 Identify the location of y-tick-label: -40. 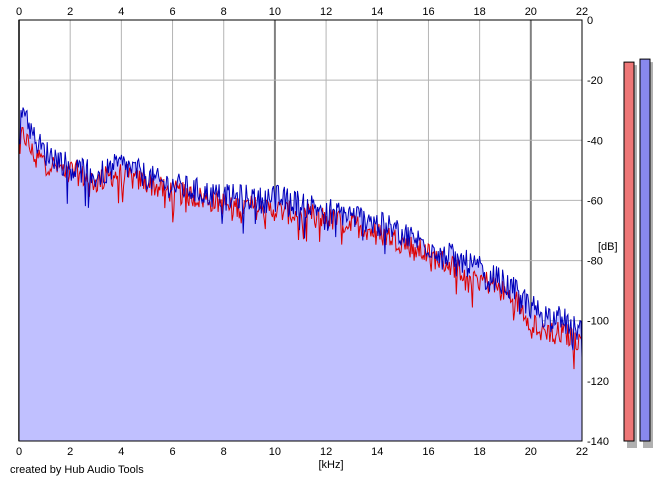
(595, 141).